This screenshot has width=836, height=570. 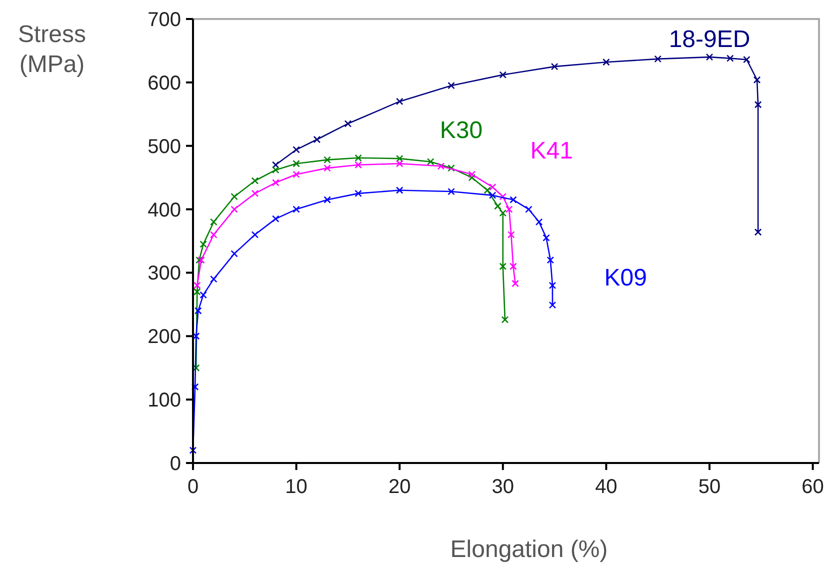 I want to click on series-label: K41, so click(x=551, y=151).